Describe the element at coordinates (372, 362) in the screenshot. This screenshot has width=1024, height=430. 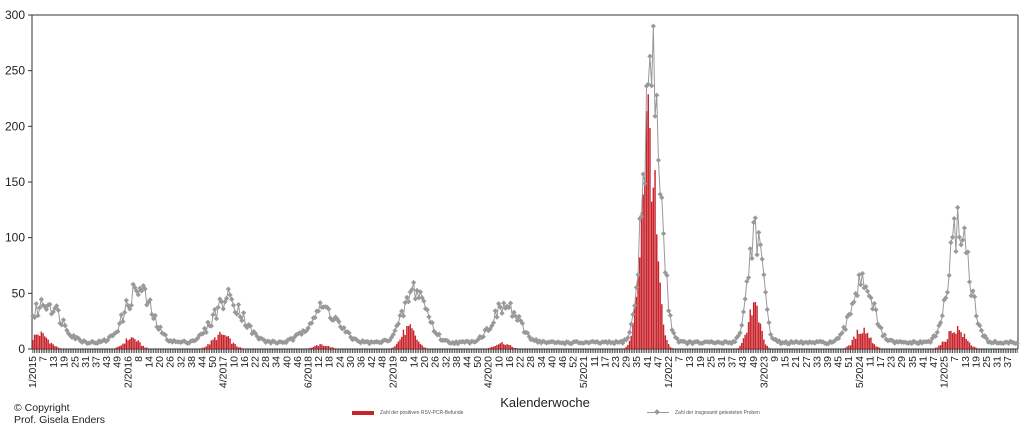
I see `x-tick-label: 42` at that location.